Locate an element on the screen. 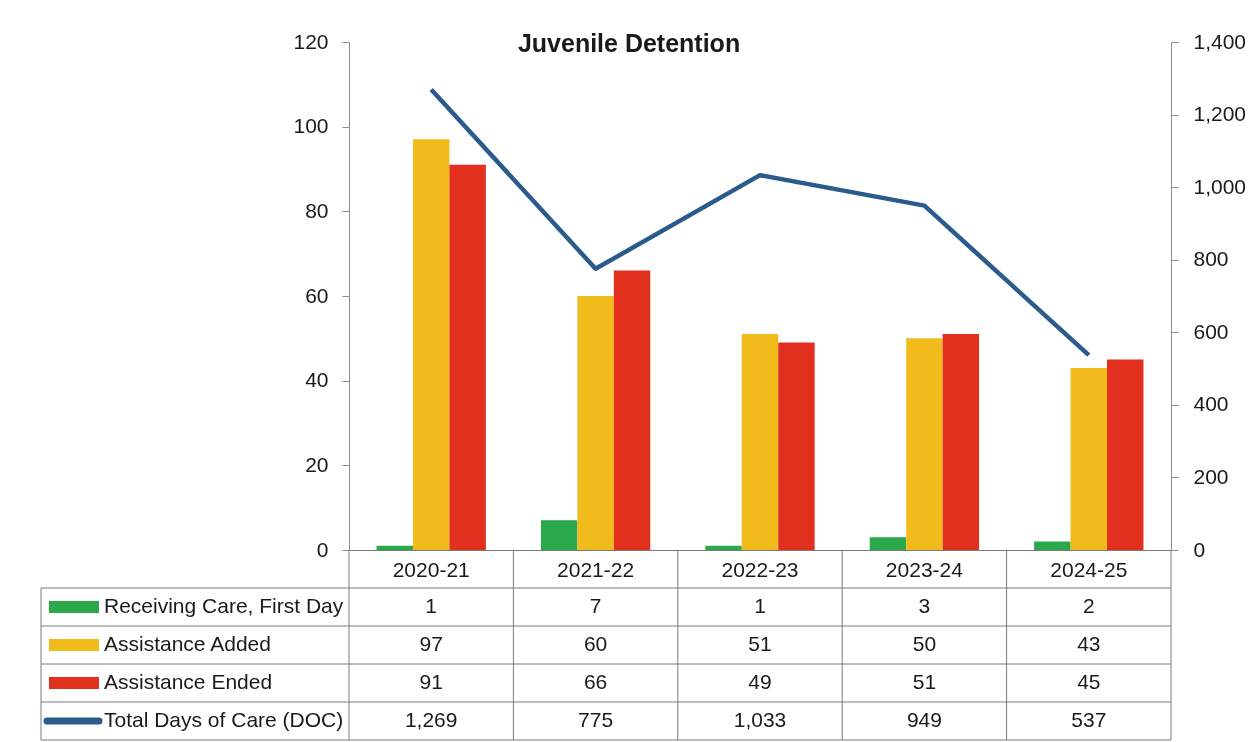 The width and height of the screenshot is (1256, 742). data-label: 91 is located at coordinates (431, 681).